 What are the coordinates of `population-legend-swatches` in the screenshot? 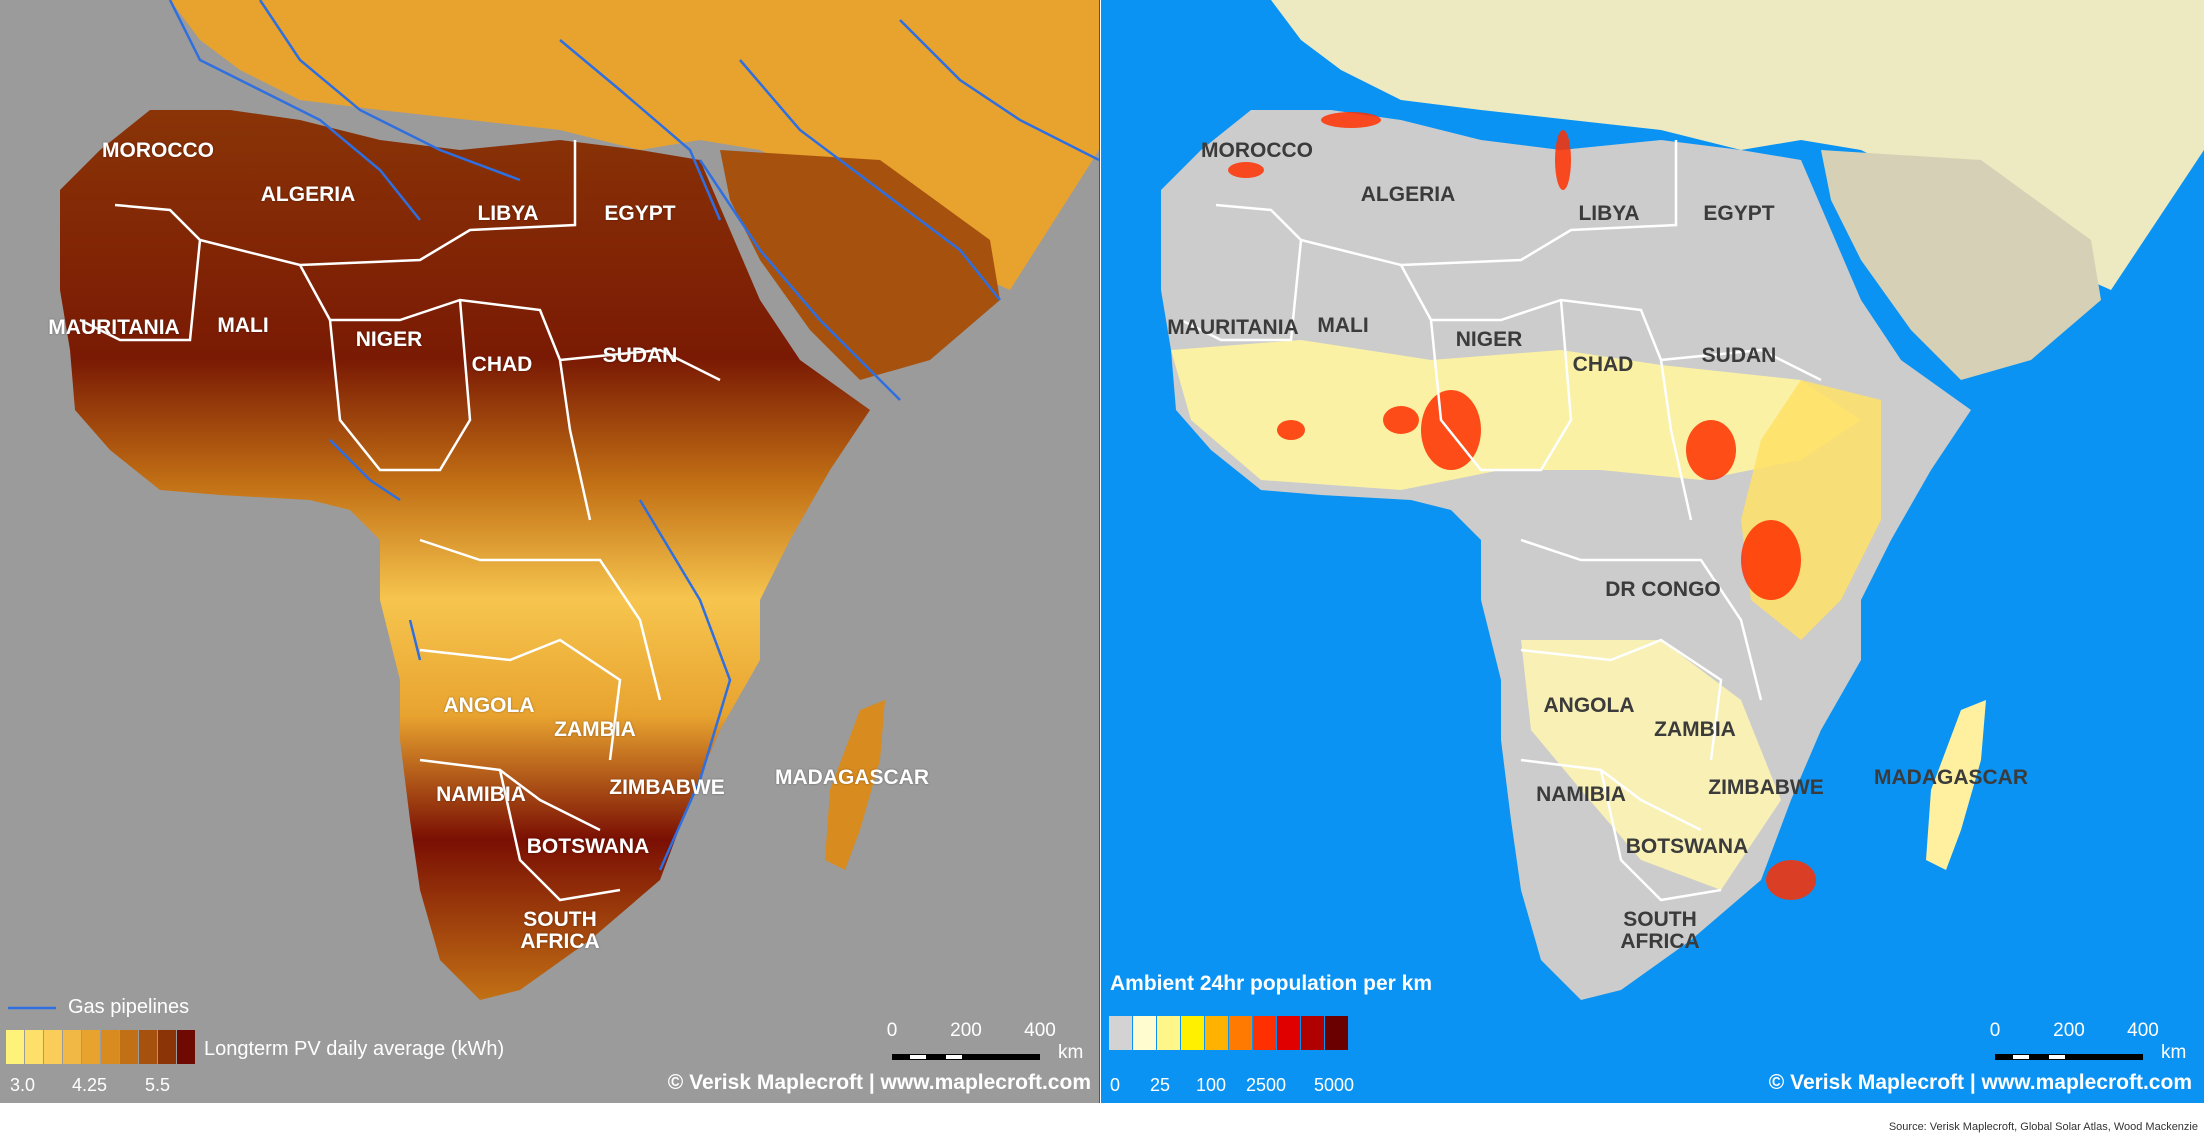 It's located at (1229, 1033).